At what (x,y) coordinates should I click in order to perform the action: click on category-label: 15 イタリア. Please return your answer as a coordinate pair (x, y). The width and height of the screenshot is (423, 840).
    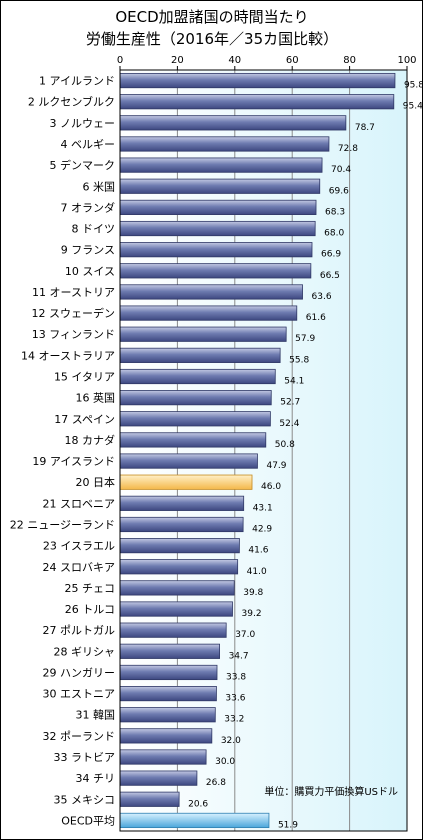
    Looking at the image, I should click on (84, 377).